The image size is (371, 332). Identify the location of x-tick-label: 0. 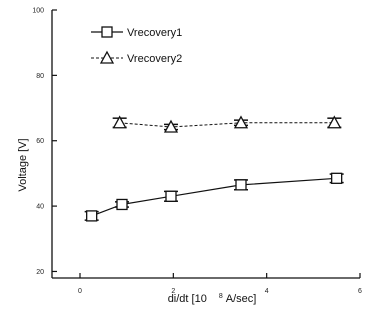
(80, 291).